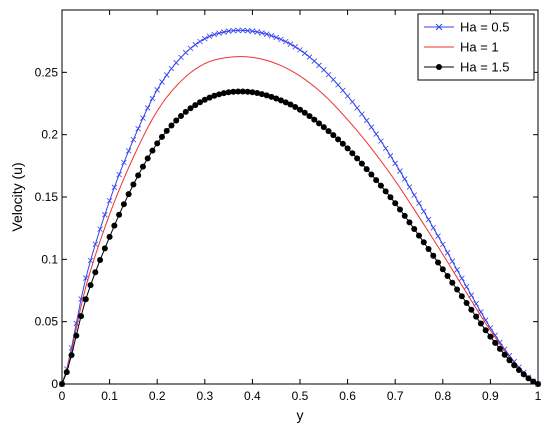 The height and width of the screenshot is (436, 550). What do you see at coordinates (347, 396) in the screenshot?
I see `x-tick-label: 0.6` at bounding box center [347, 396].